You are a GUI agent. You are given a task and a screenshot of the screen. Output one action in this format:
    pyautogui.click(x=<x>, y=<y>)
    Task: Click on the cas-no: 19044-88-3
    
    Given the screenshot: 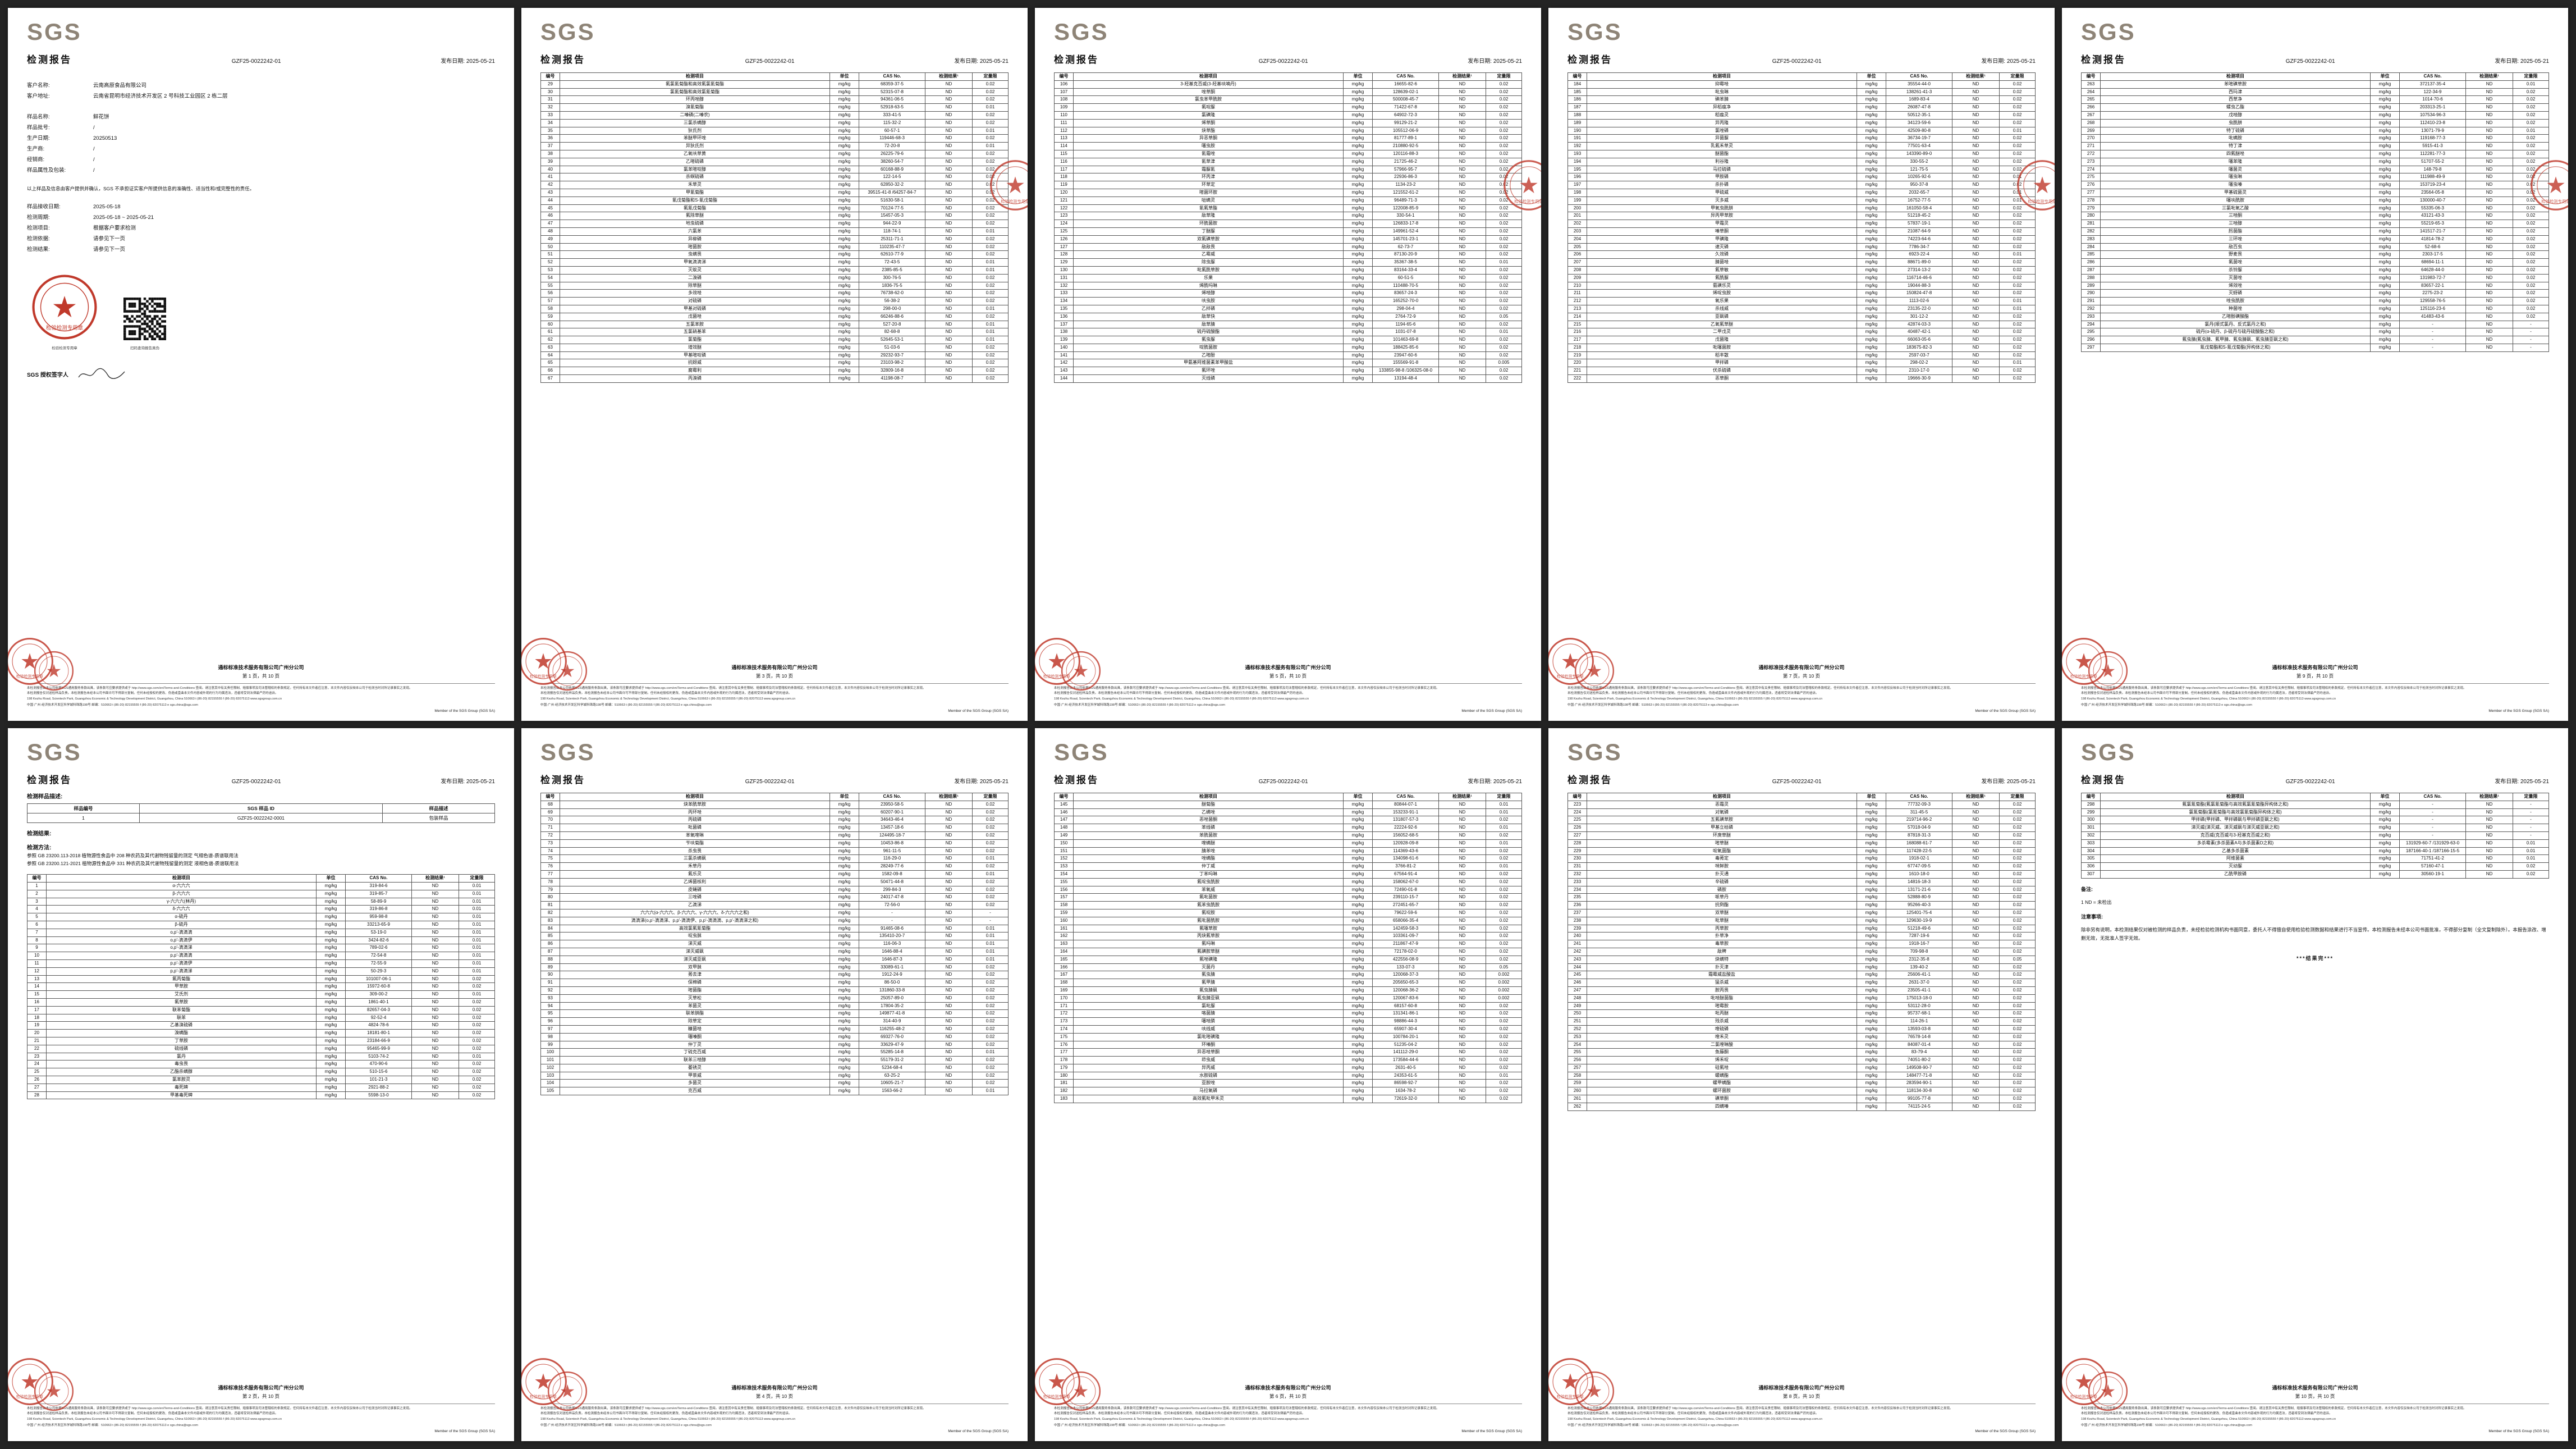 What is the action you would take?
    pyautogui.click(x=1919, y=285)
    